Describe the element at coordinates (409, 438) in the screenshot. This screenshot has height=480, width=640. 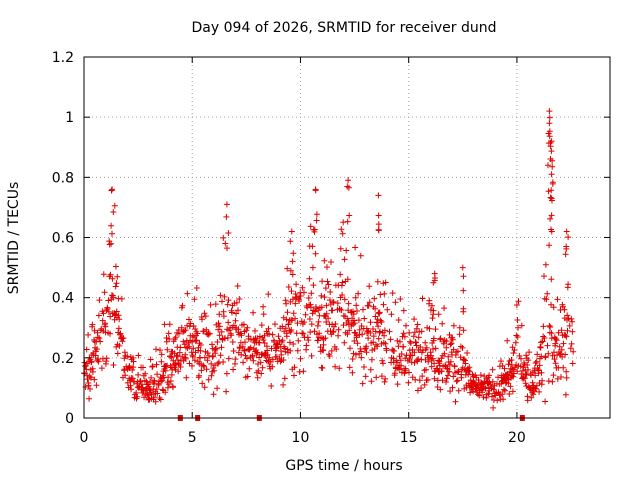
I see `x-tick-label: 15` at that location.